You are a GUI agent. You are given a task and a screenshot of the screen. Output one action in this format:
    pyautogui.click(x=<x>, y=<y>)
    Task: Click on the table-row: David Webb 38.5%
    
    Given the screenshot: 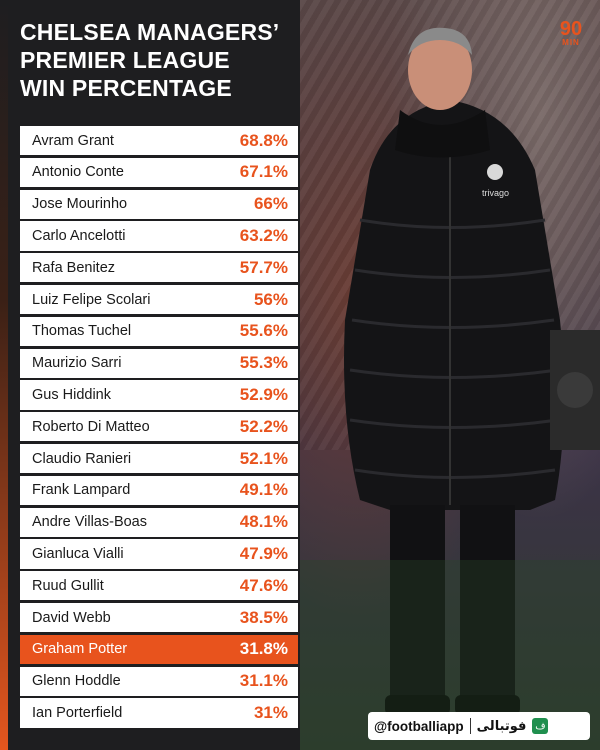 What is the action you would take?
    pyautogui.click(x=159, y=617)
    